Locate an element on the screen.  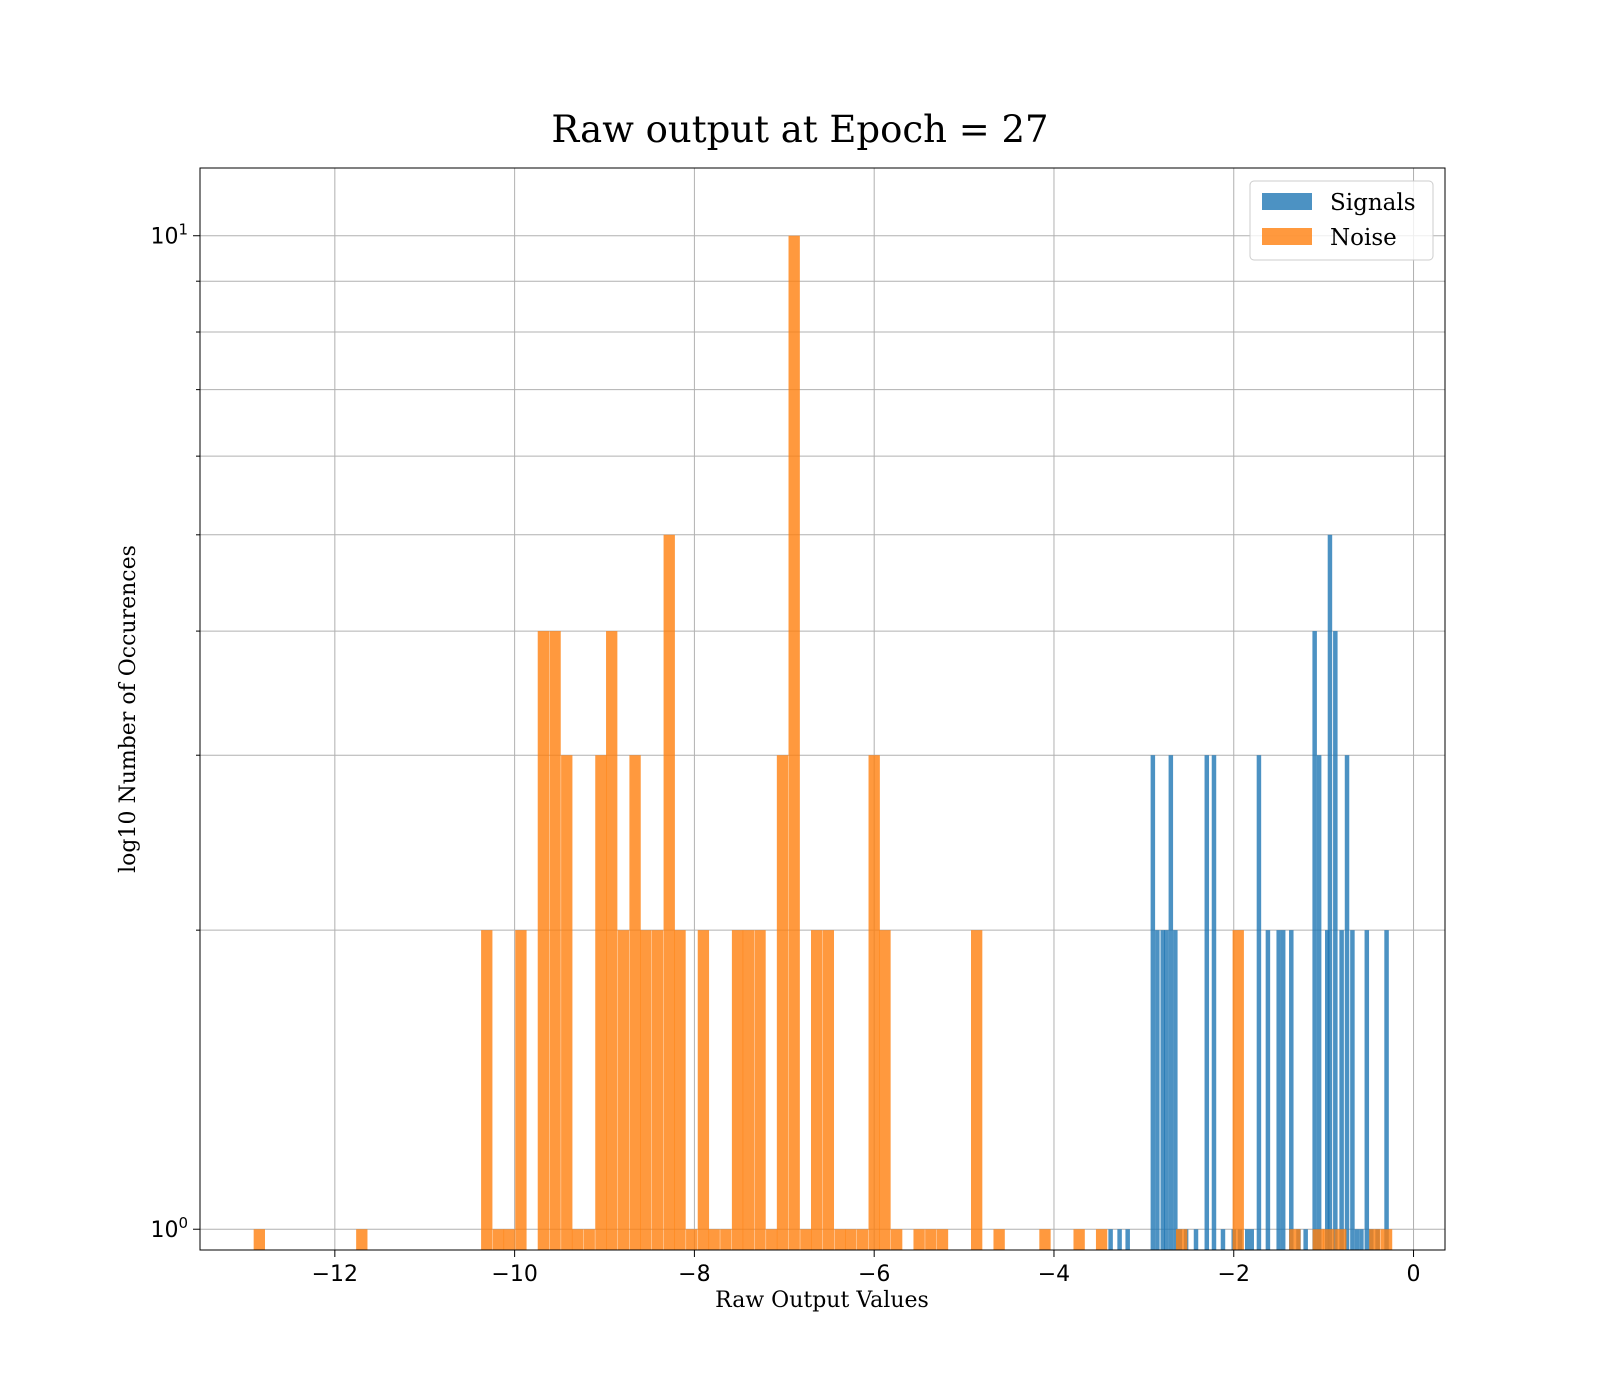
x-tick-label: −8 is located at coordinates (694, 1274).